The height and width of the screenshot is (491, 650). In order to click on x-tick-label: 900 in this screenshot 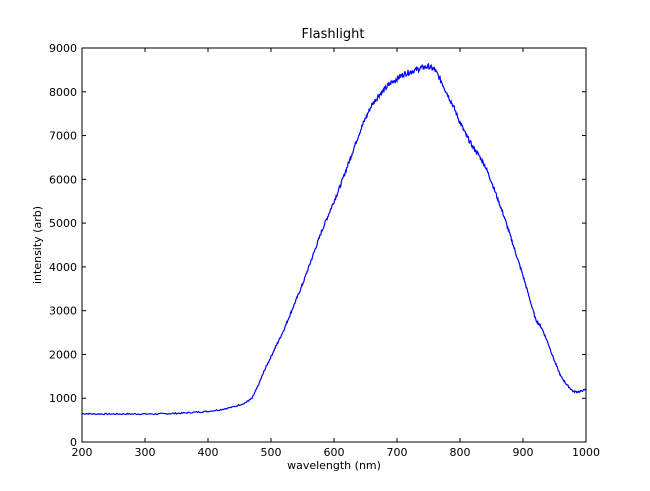, I will do `click(523, 452)`.